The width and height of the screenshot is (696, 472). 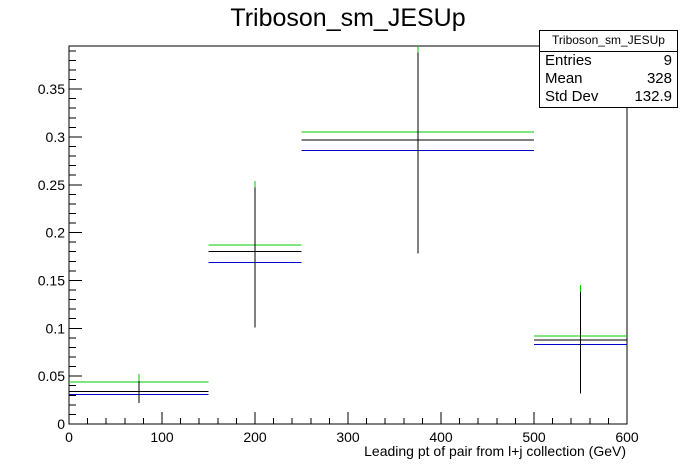 I want to click on stats-box-title: Triboson_sm_JESUp, so click(x=608, y=41).